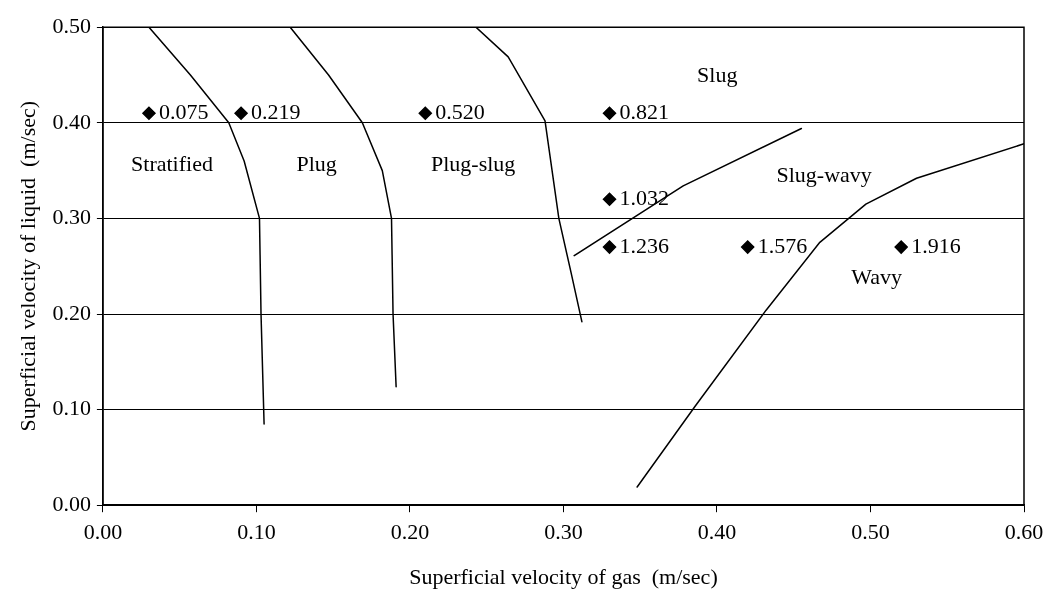 This screenshot has width=1062, height=607. Describe the element at coordinates (644, 245) in the screenshot. I see `annotation: 1.236` at that location.